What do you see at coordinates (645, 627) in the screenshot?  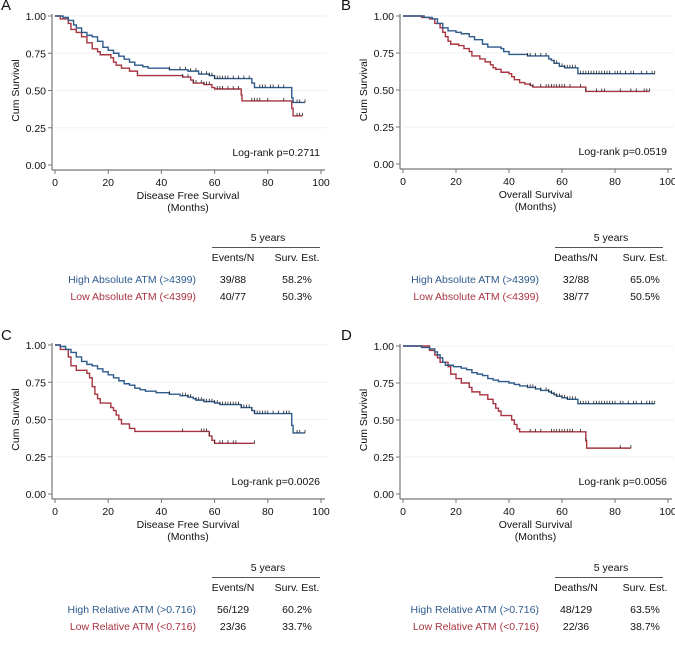 I see `table-cell: 38.7%` at bounding box center [645, 627].